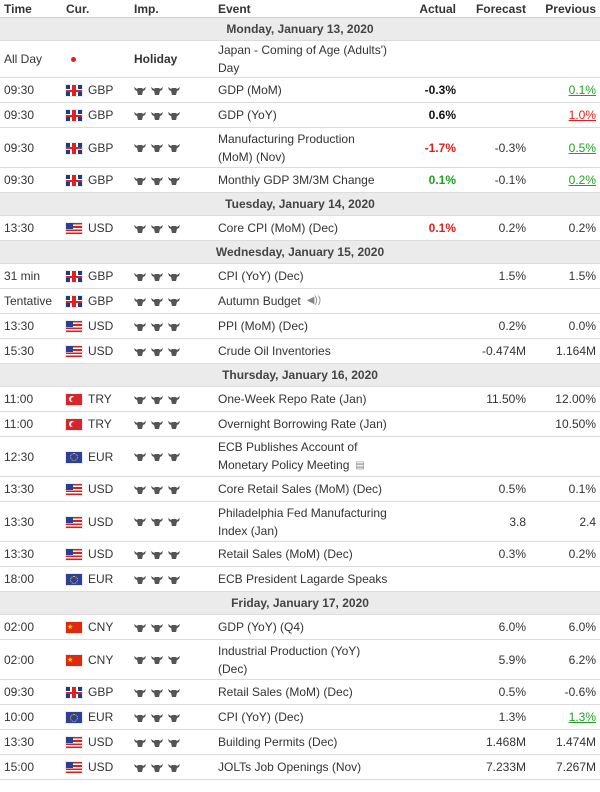 This screenshot has height=792, width=600. What do you see at coordinates (96, 9) in the screenshot?
I see `col-currency: Cur.` at bounding box center [96, 9].